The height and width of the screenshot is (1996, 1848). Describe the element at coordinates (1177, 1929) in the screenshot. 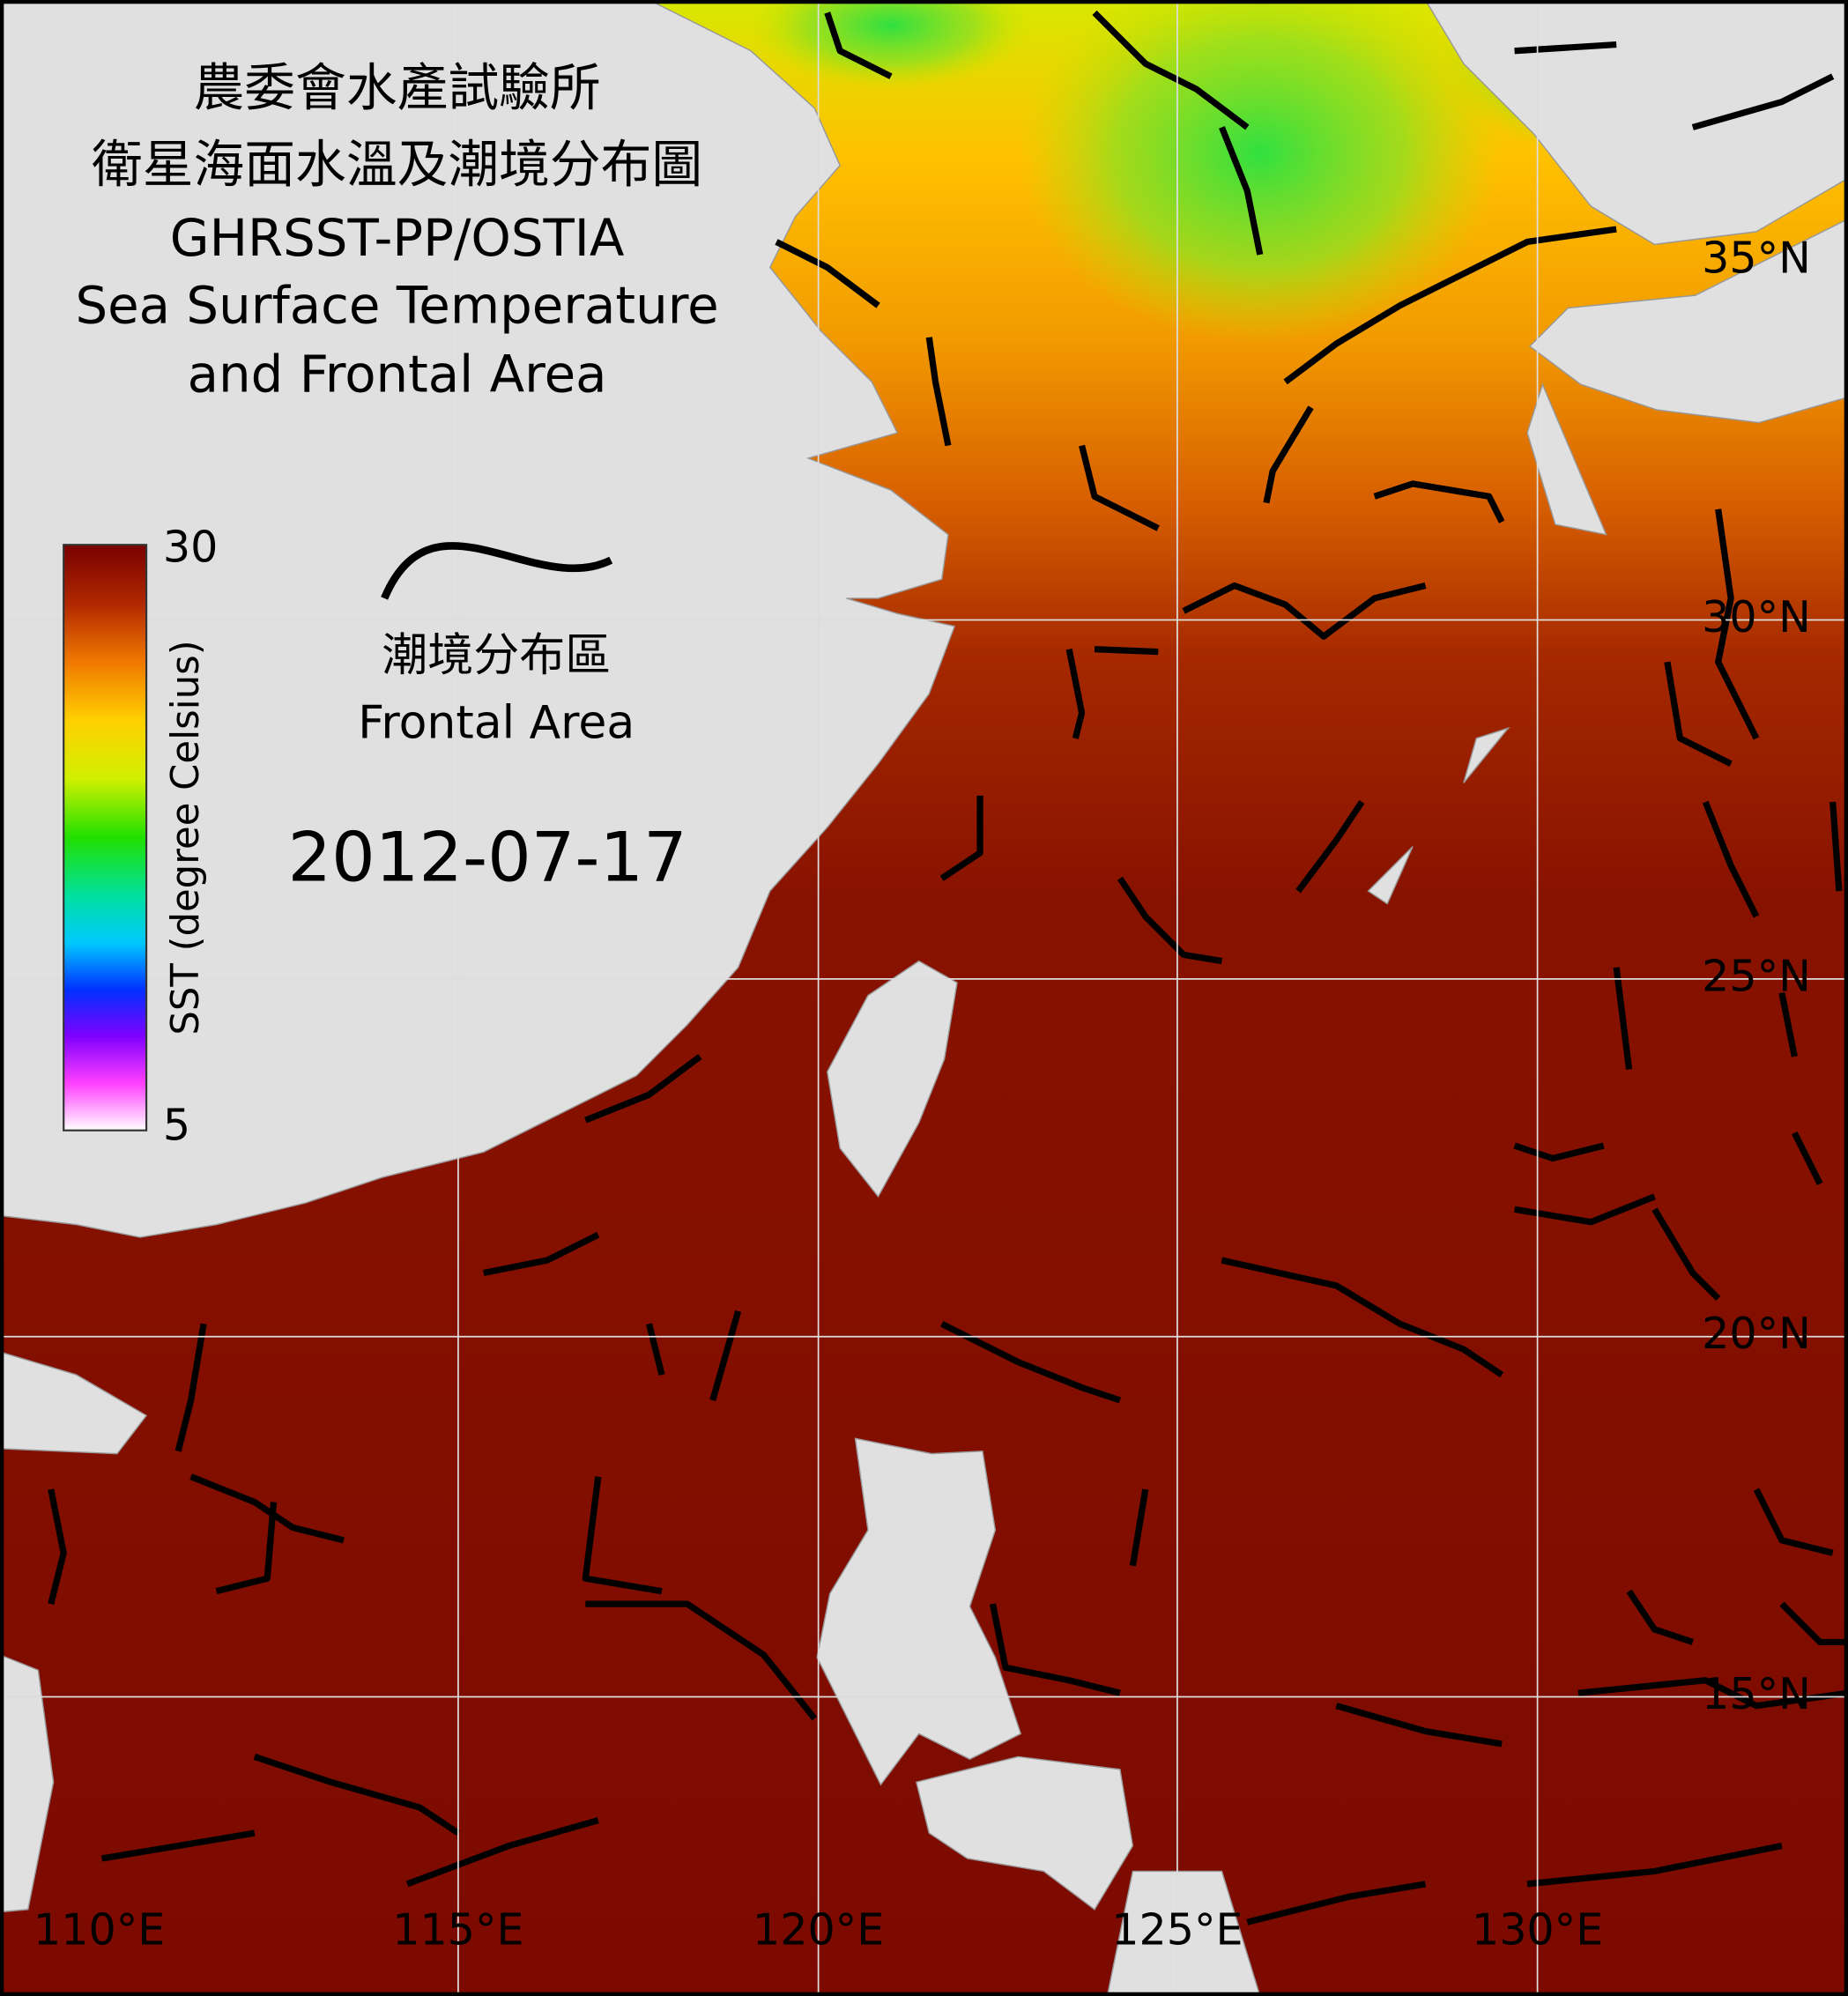

I see `lon-label: 125°E` at that location.